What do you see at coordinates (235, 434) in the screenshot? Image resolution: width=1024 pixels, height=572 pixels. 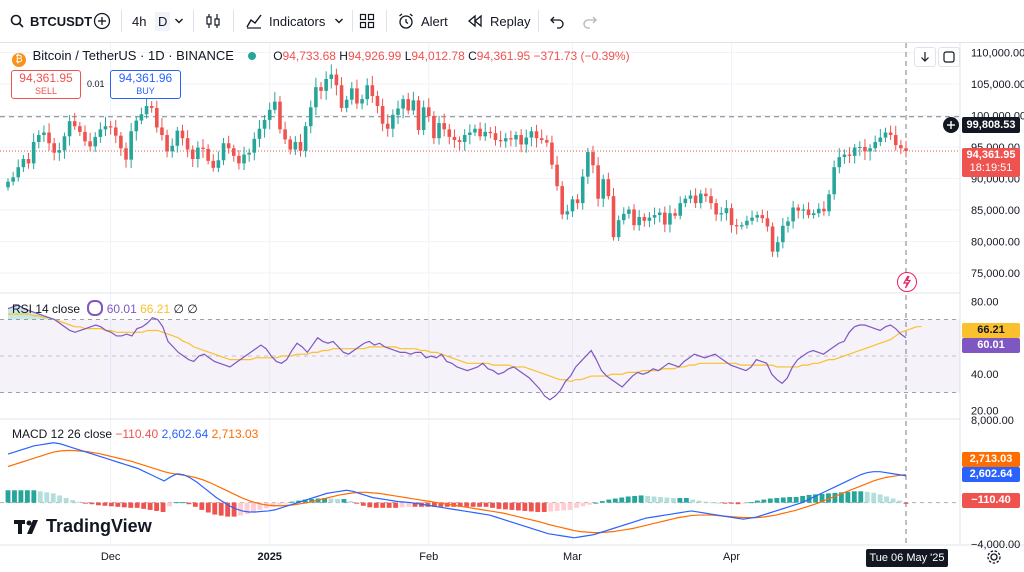 I see `macd-signal-value: 2,713.03` at bounding box center [235, 434].